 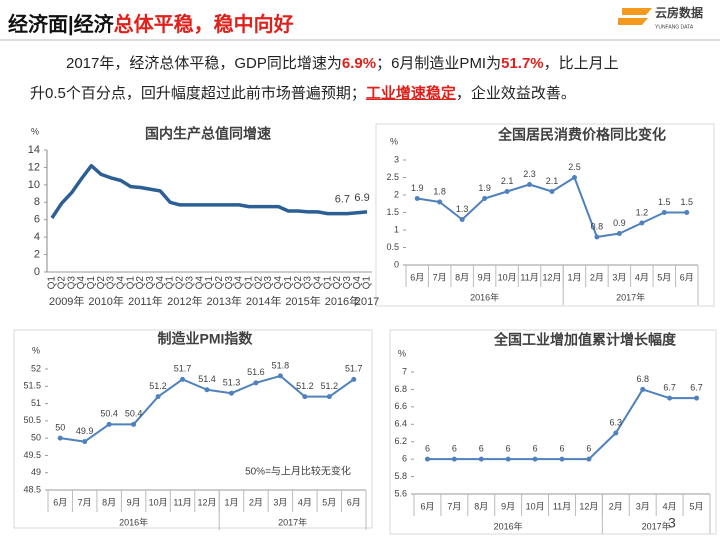 What do you see at coordinates (529, 174) in the screenshot?
I see `data-label: 2.3` at bounding box center [529, 174].